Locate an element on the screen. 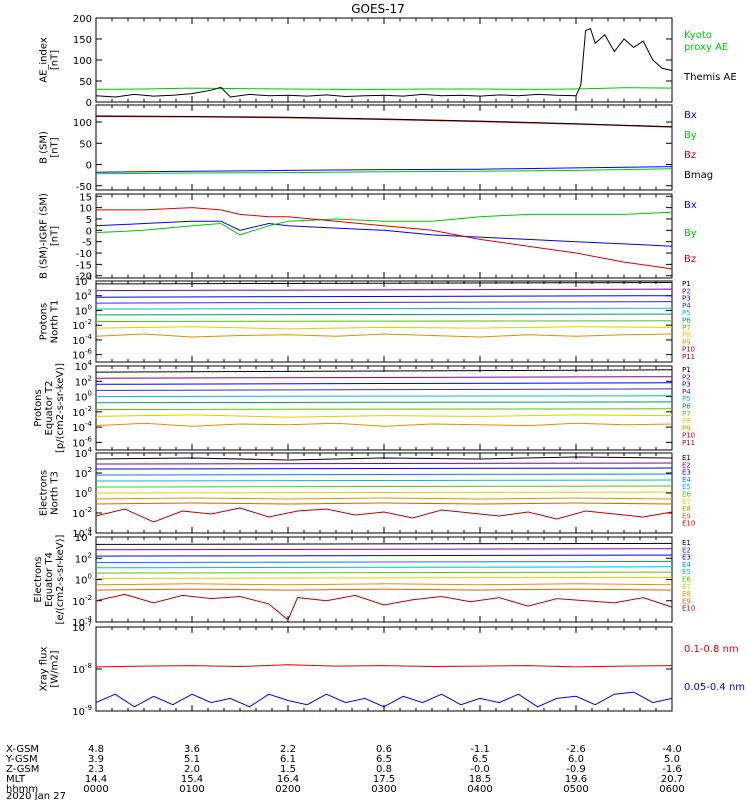 The height and width of the screenshot is (800, 750). orbit-value: 1.5 is located at coordinates (288, 769).